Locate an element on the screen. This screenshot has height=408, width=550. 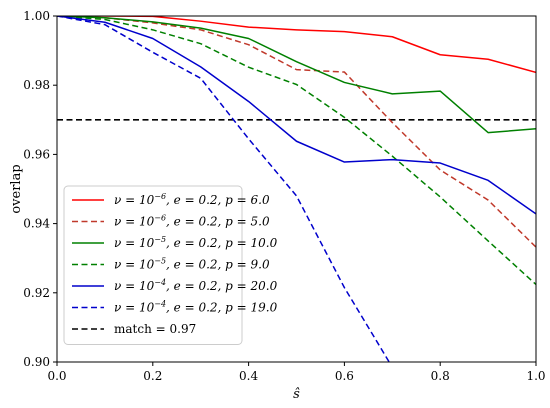
legend-box is located at coordinates (153, 265).